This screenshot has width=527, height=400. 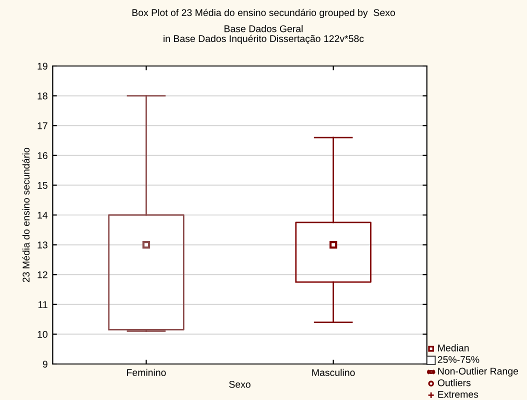 What do you see at coordinates (453, 348) in the screenshot?
I see `text: Median` at bounding box center [453, 348].